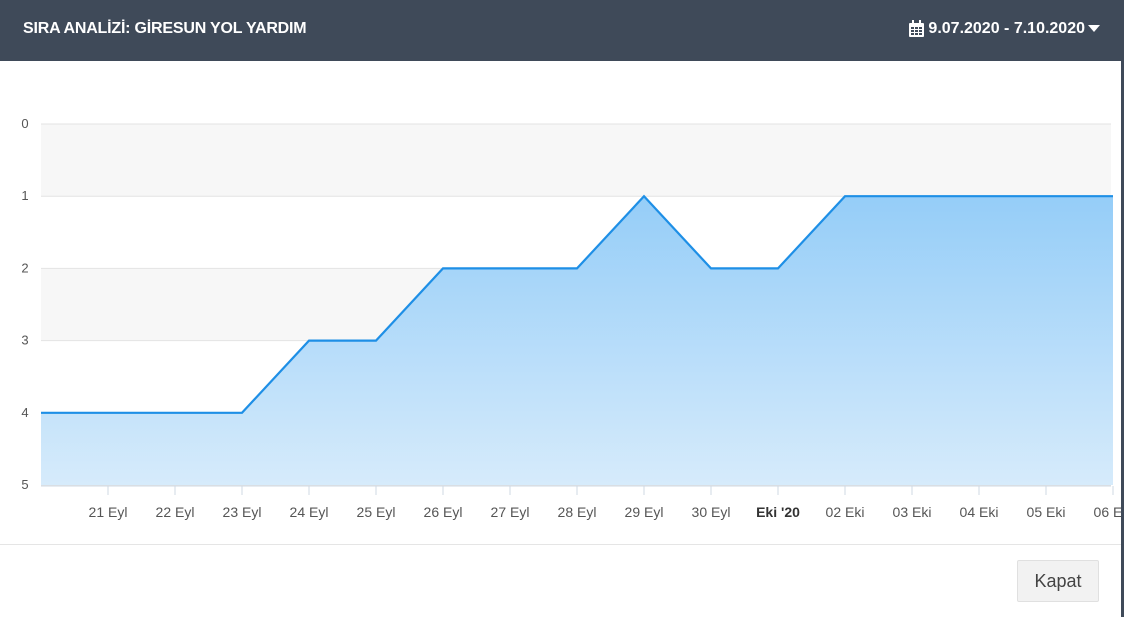  Describe the element at coordinates (108, 512) in the screenshot. I see `x-tick-label: 21 Eyl` at that location.